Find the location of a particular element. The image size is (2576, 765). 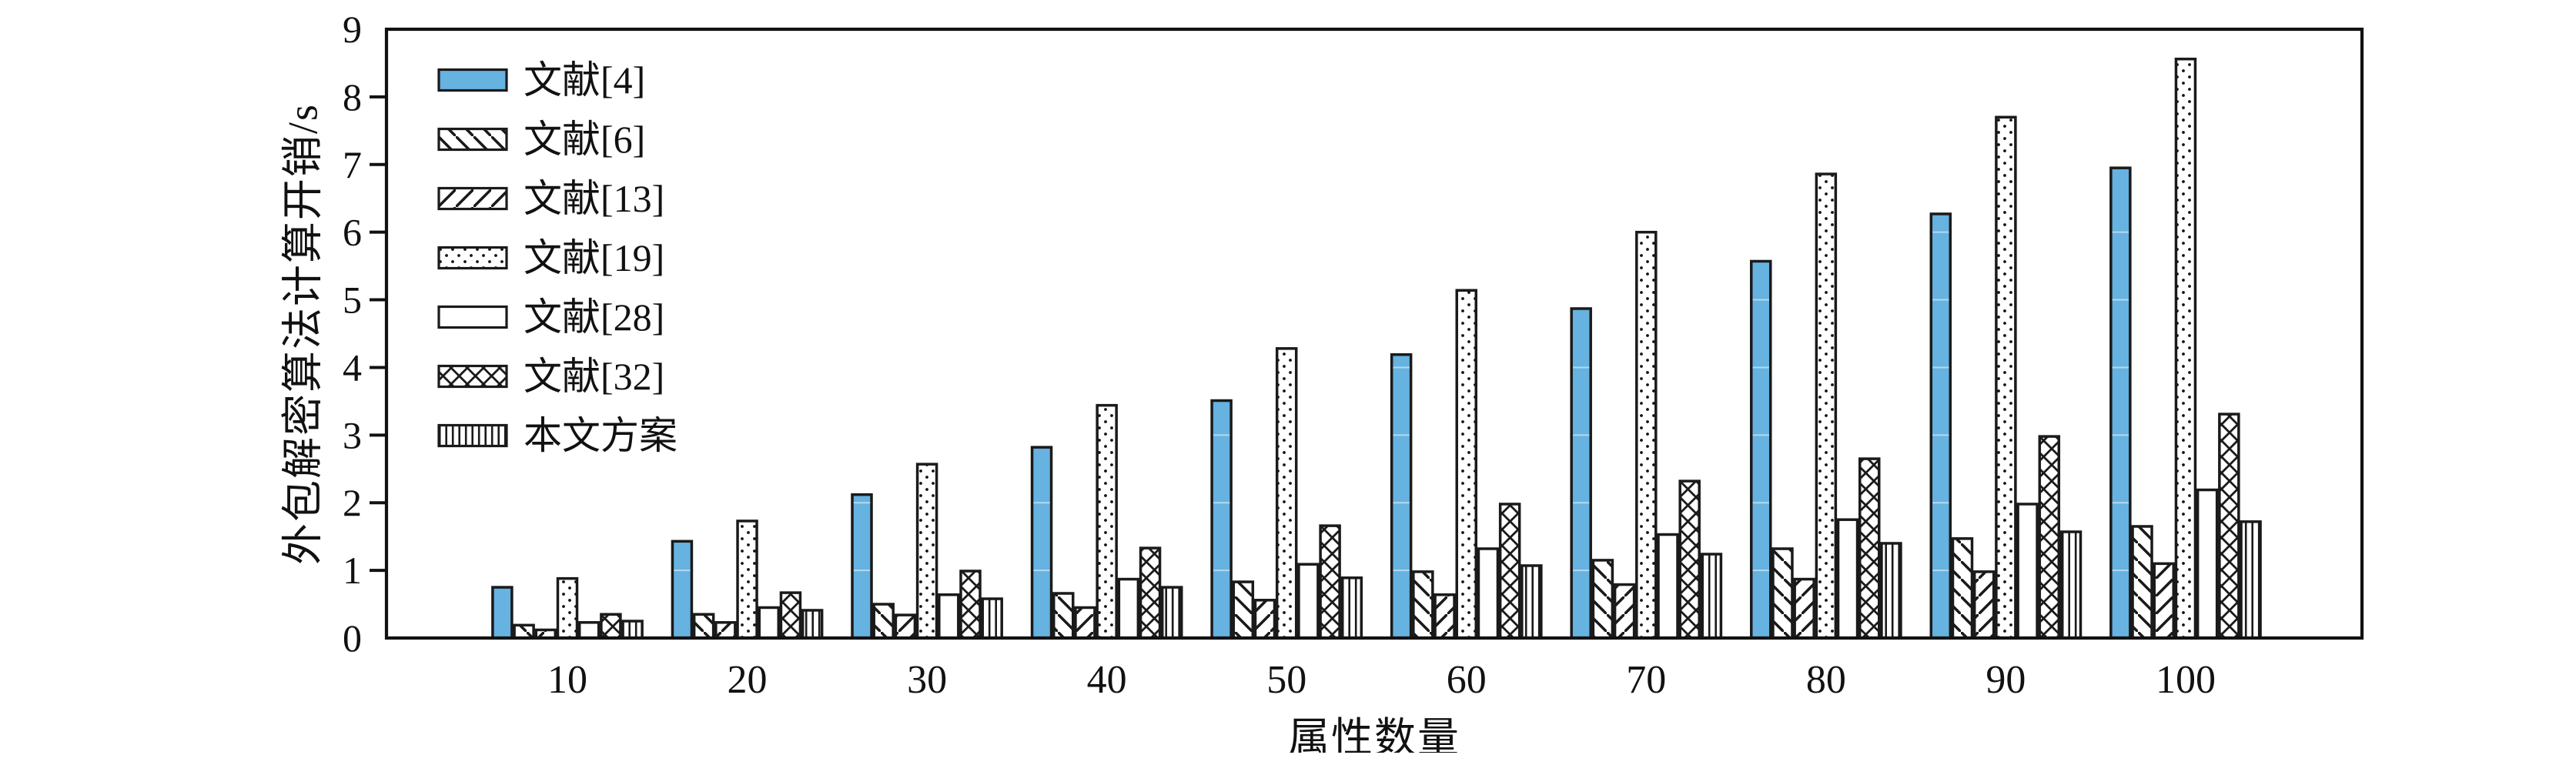

x-tick-label: 30 is located at coordinates (927, 680).